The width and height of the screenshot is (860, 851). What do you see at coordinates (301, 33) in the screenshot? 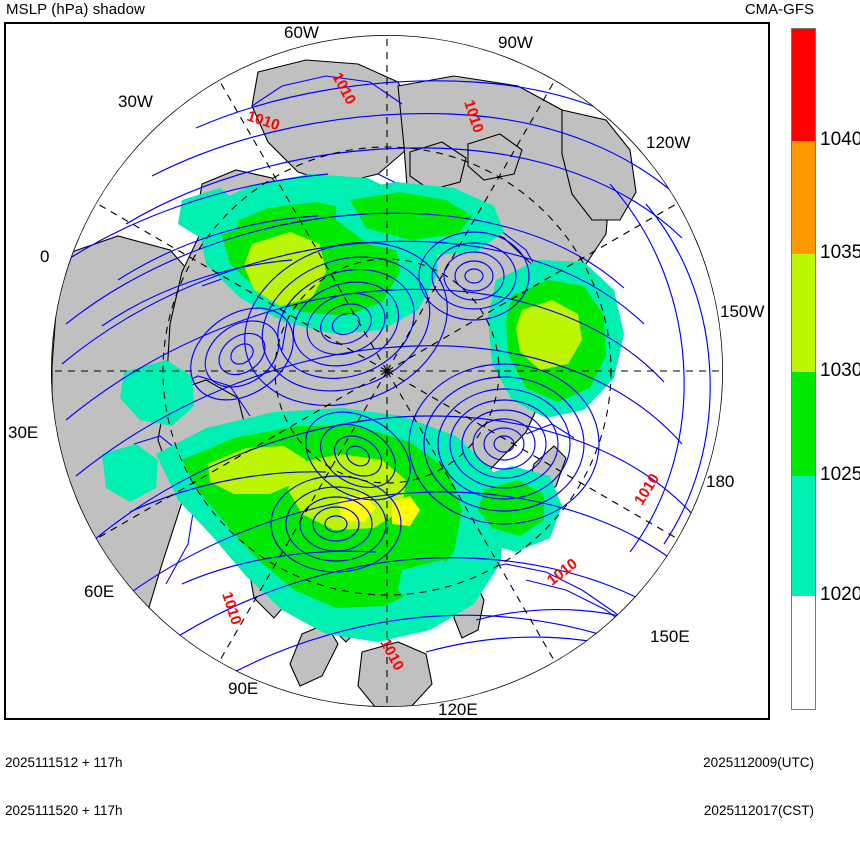
I see `lon-label-60W: 60W` at bounding box center [301, 33].